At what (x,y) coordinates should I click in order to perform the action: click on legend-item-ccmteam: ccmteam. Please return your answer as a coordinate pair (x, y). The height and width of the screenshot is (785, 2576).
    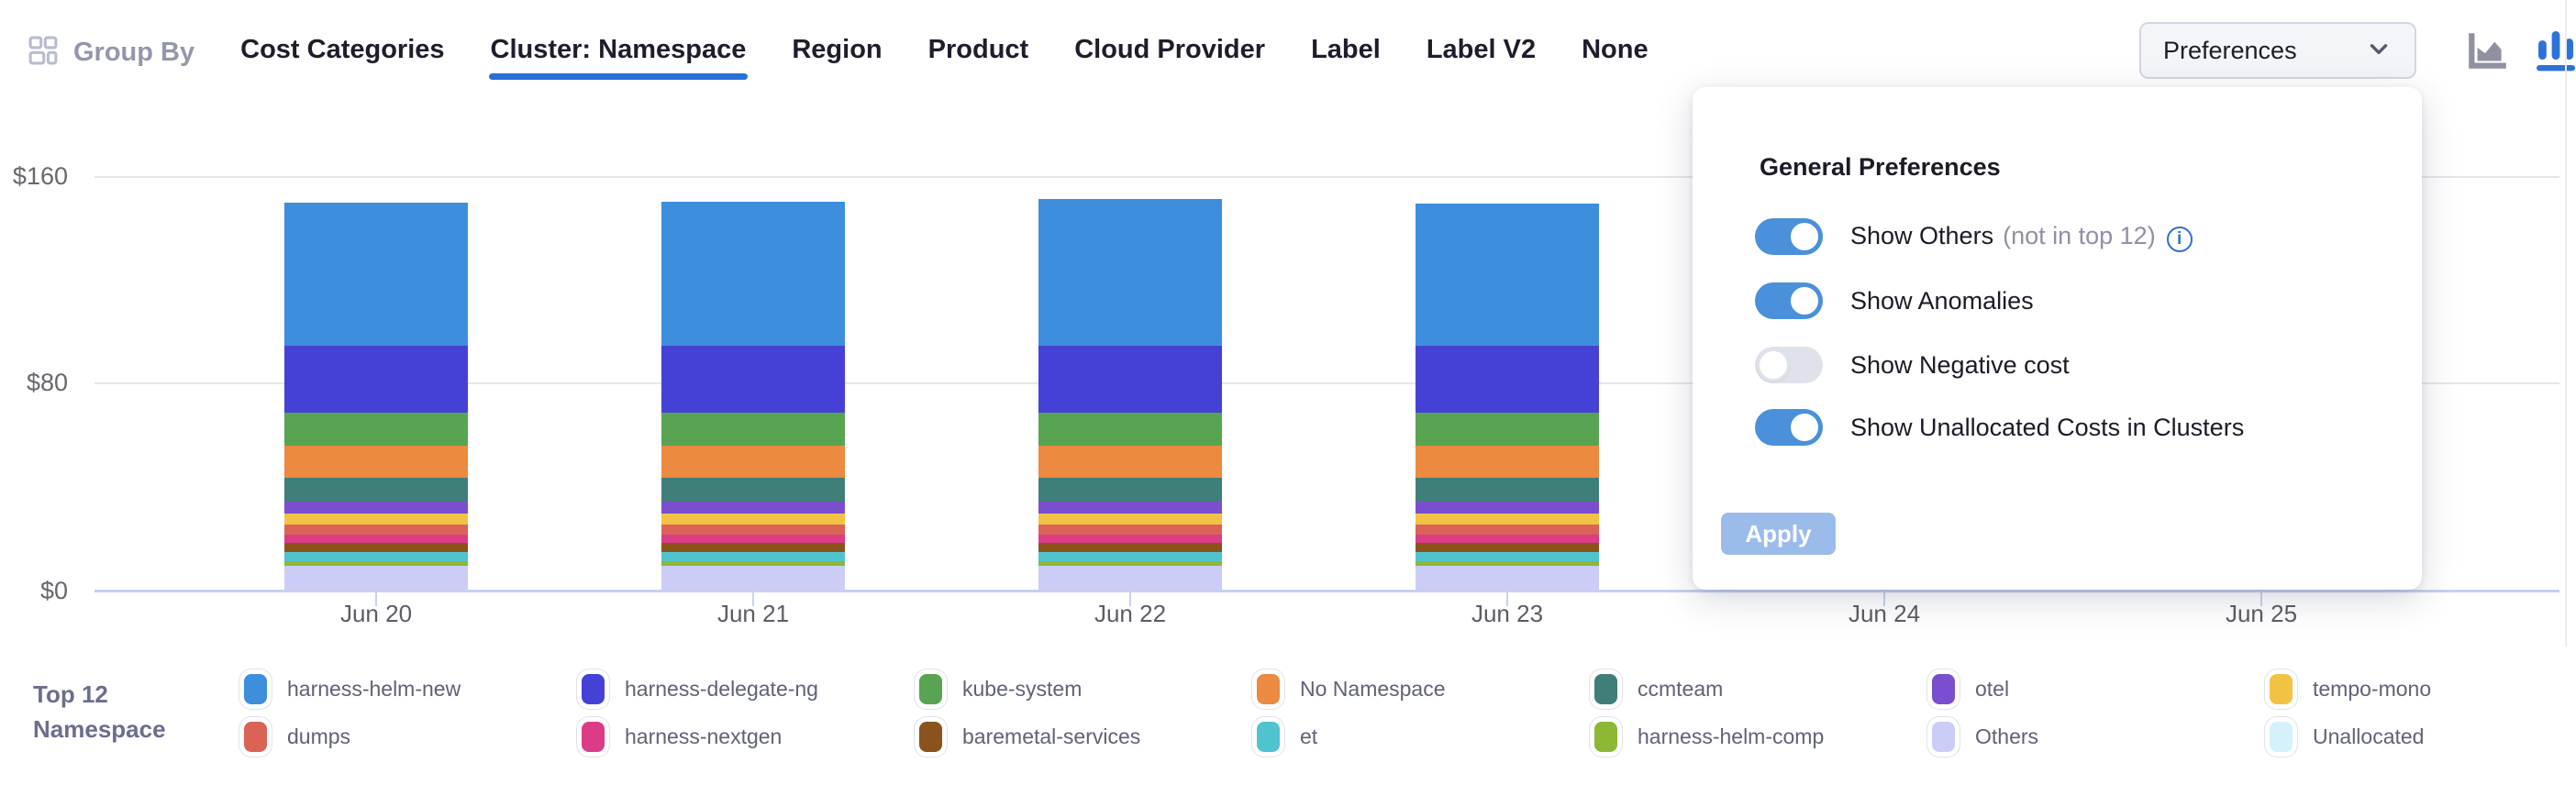
    Looking at the image, I should click on (1756, 689).